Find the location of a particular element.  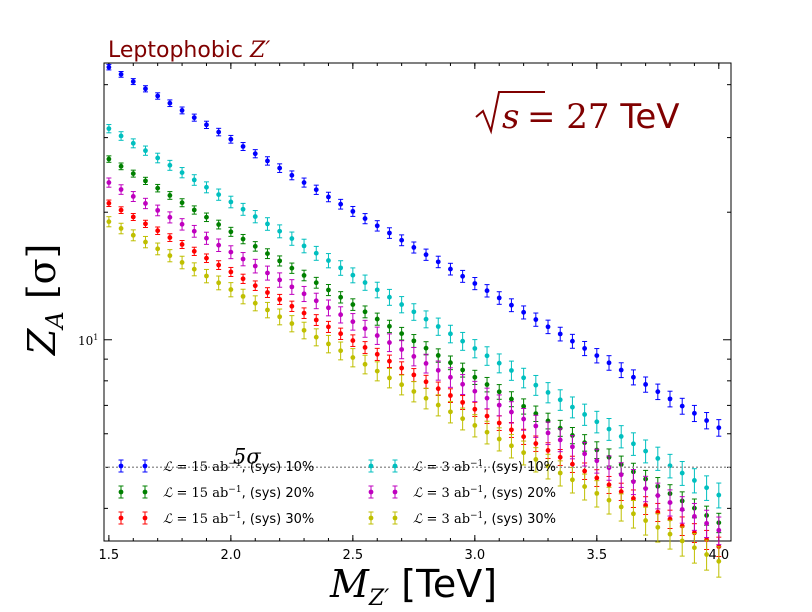

legend-label: ℒ = 15 ab−1, (sys) 10% is located at coordinates (238, 467).